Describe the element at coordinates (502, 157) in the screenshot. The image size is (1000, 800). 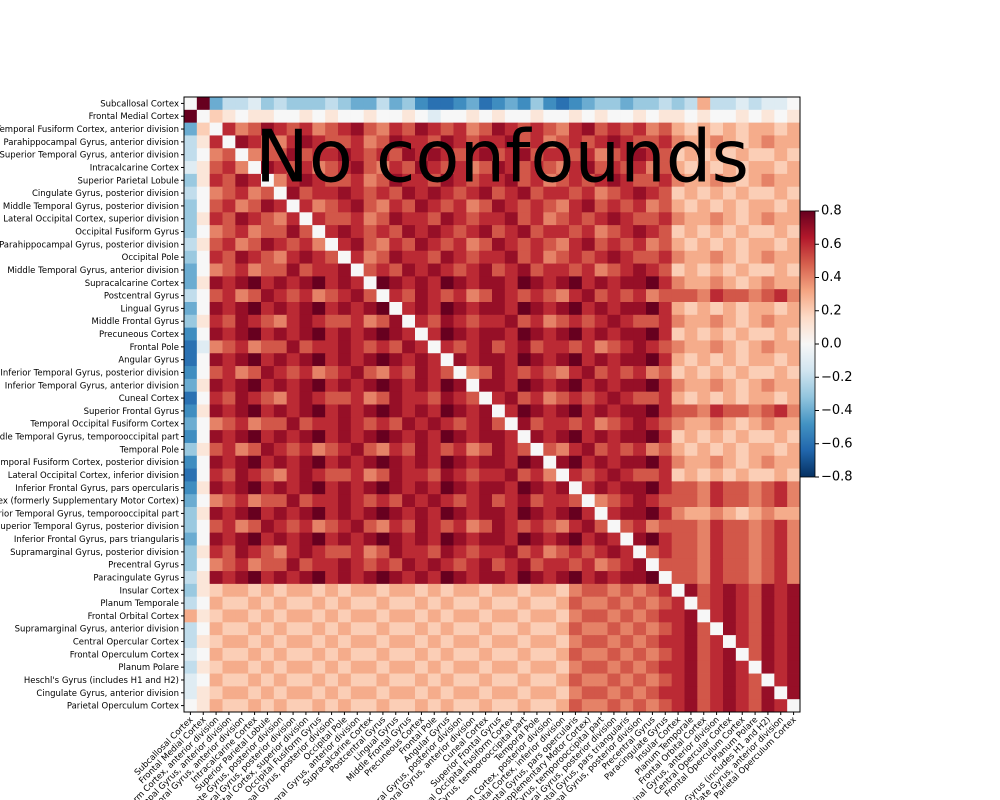
I see `chart-title: No confounds` at that location.